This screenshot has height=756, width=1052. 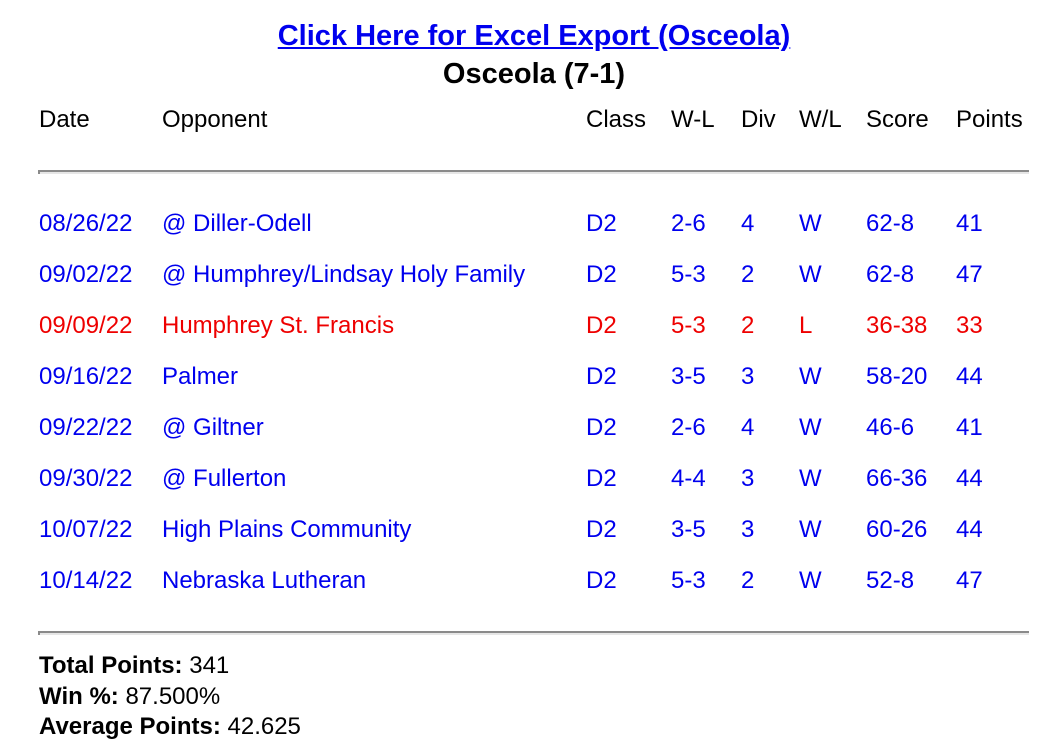 I want to click on avg-label: Average Points:, so click(x=130, y=726).